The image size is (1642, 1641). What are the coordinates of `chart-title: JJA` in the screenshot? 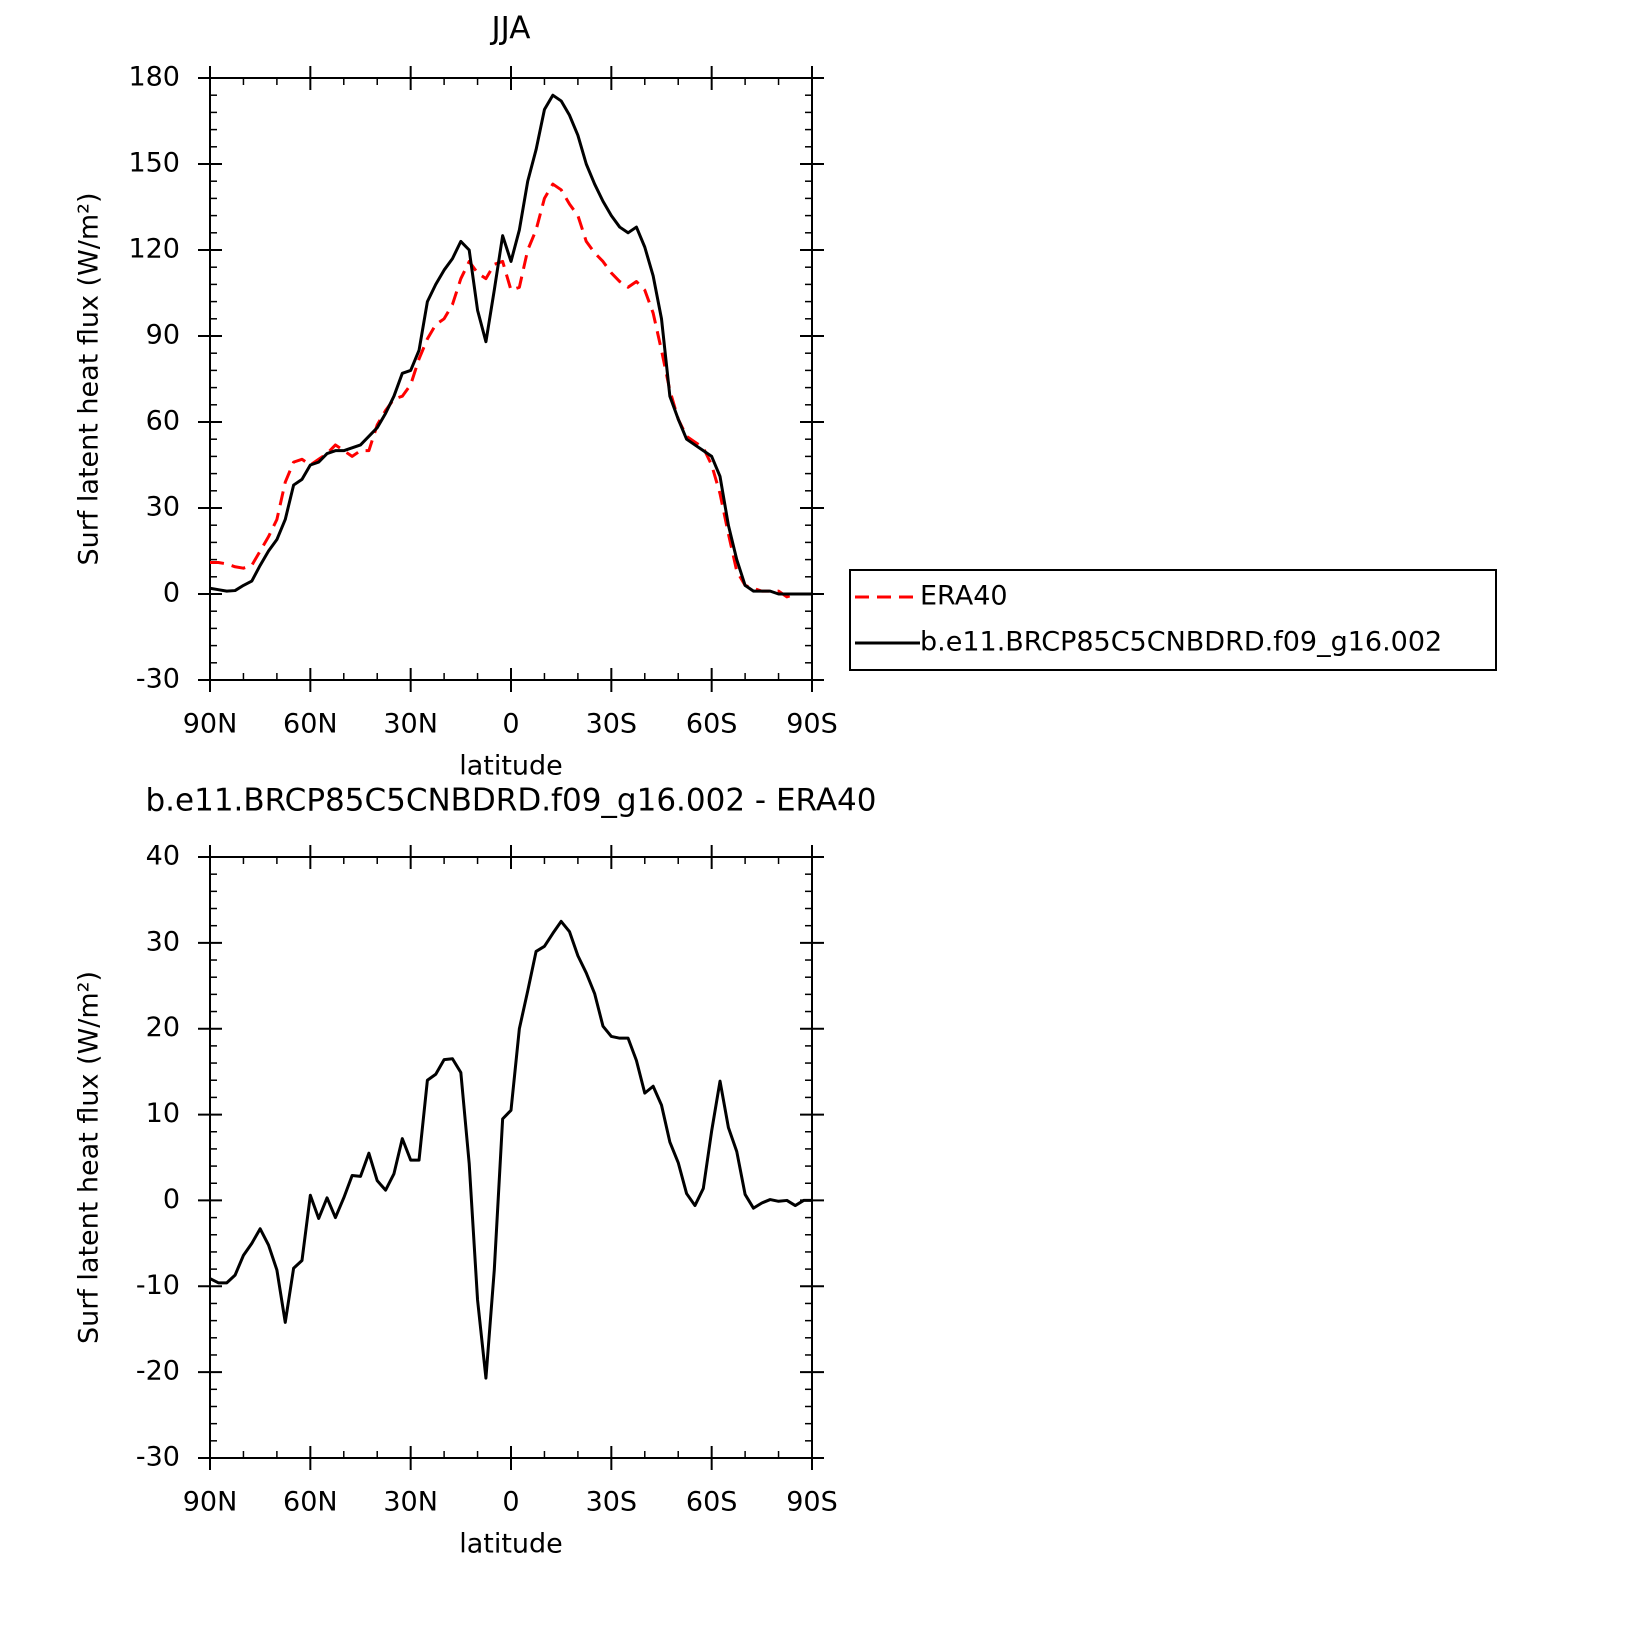 It's located at (510, 29).